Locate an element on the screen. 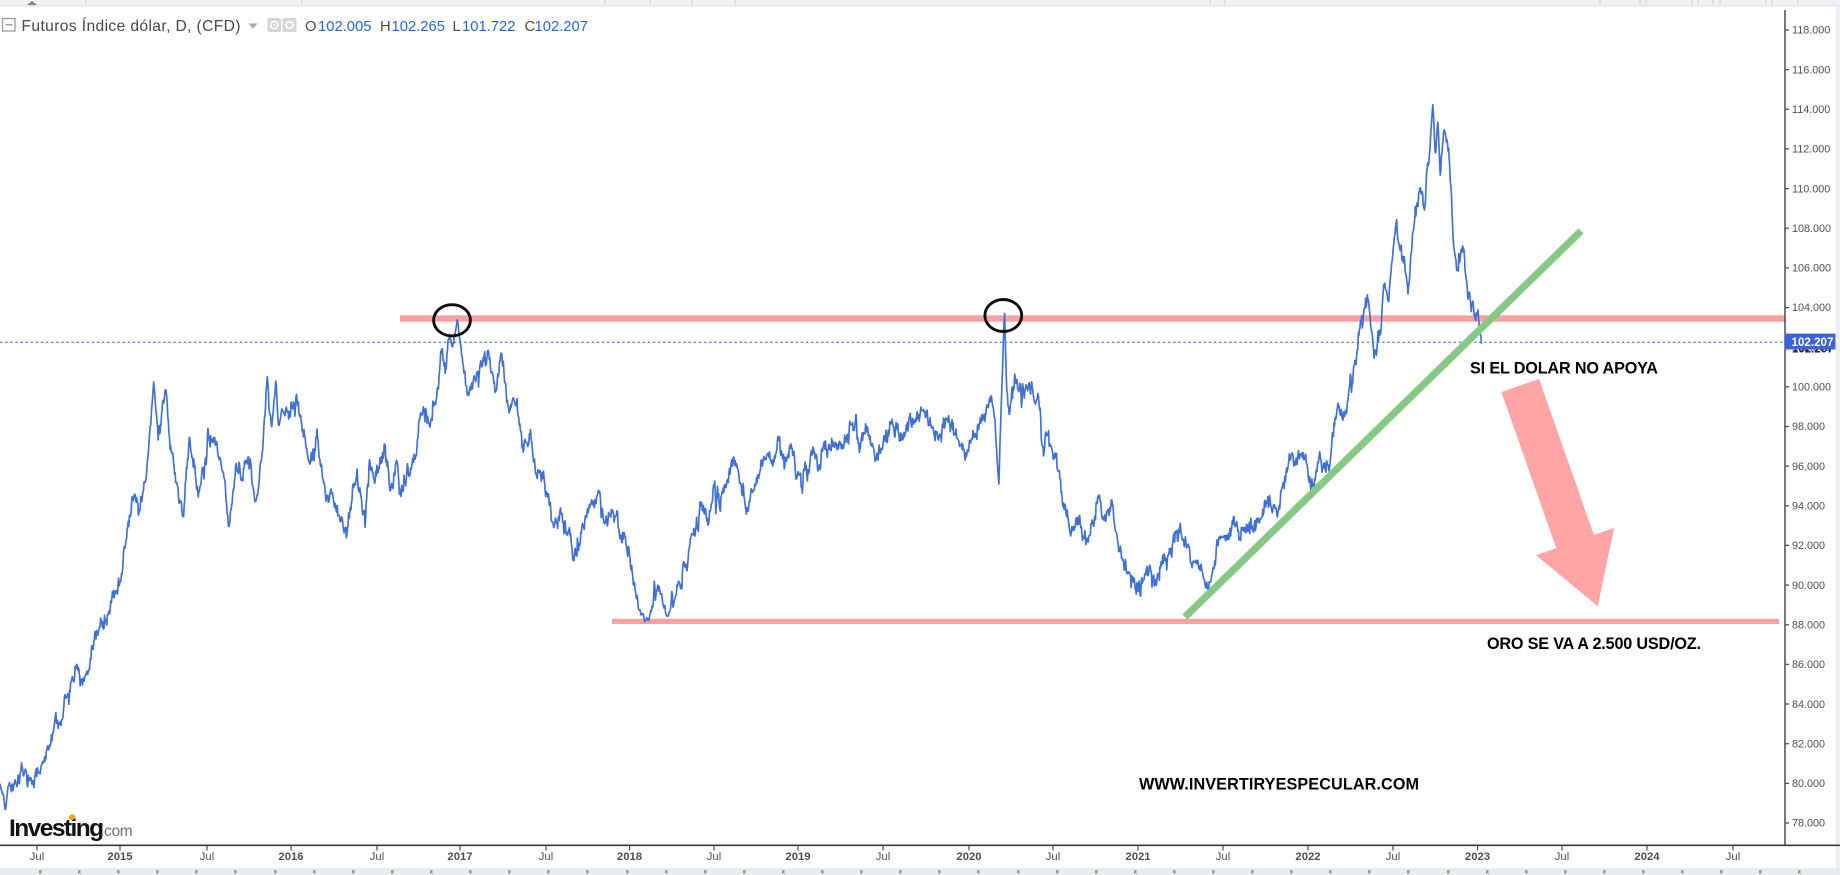  svg-text: 116.000 is located at coordinates (1811, 70).